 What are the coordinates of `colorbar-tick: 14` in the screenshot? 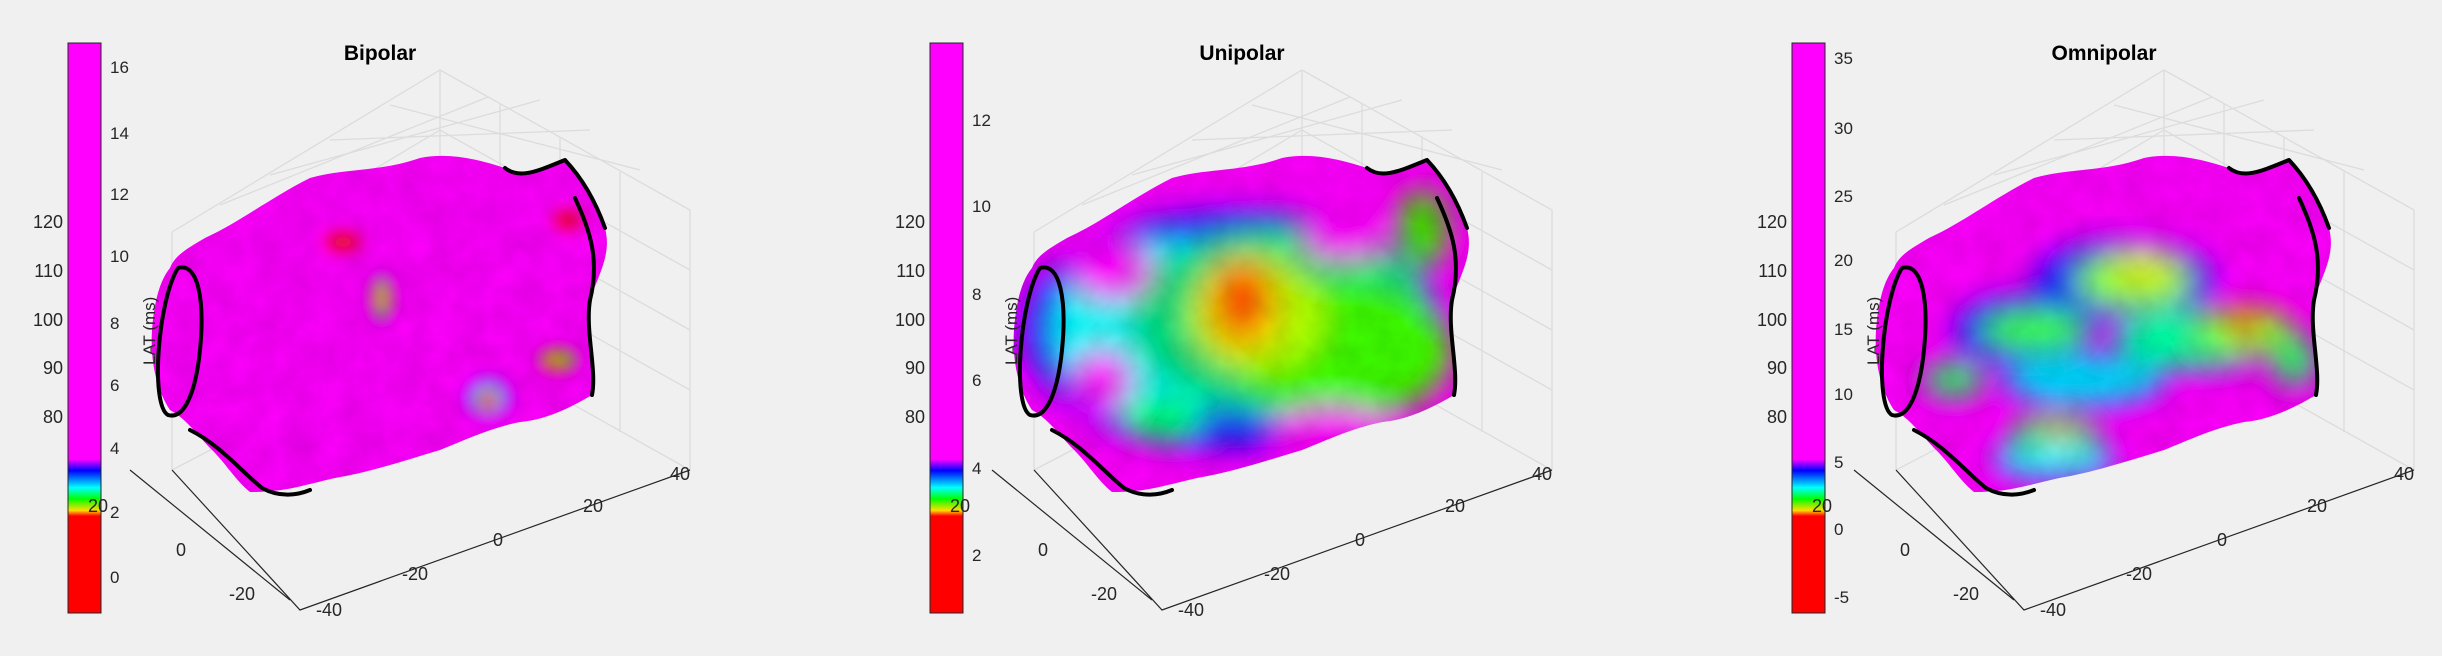 It's located at (119, 133).